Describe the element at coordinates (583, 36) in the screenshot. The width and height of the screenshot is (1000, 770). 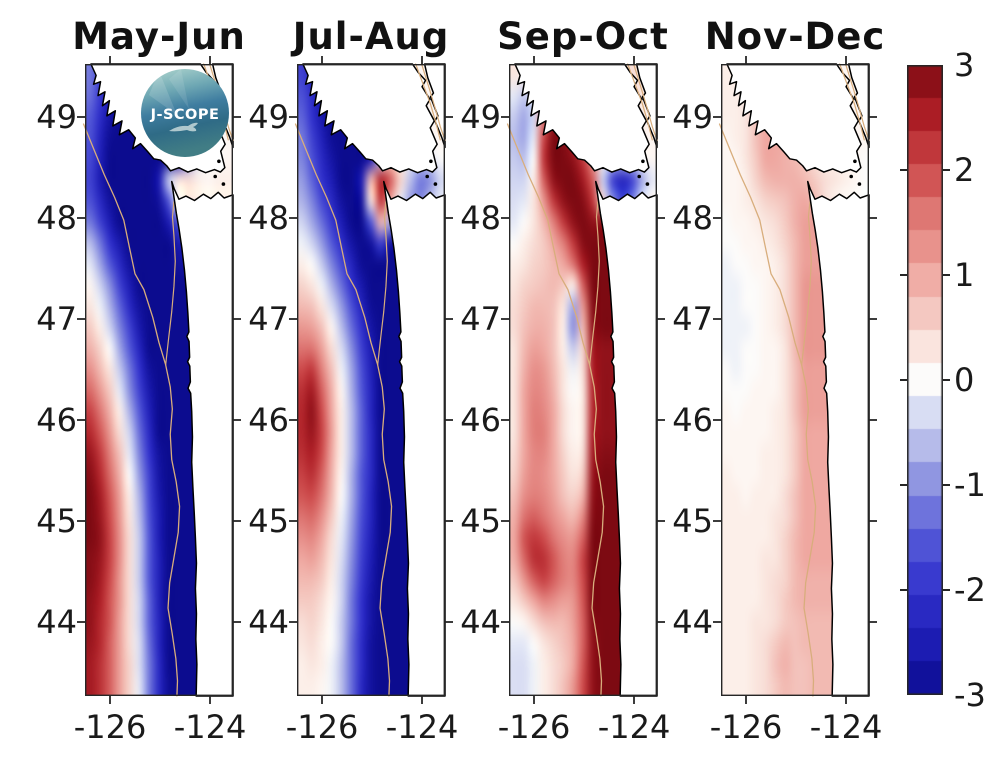
I see `panel-title-sep-oct: Sep-Oct` at that location.